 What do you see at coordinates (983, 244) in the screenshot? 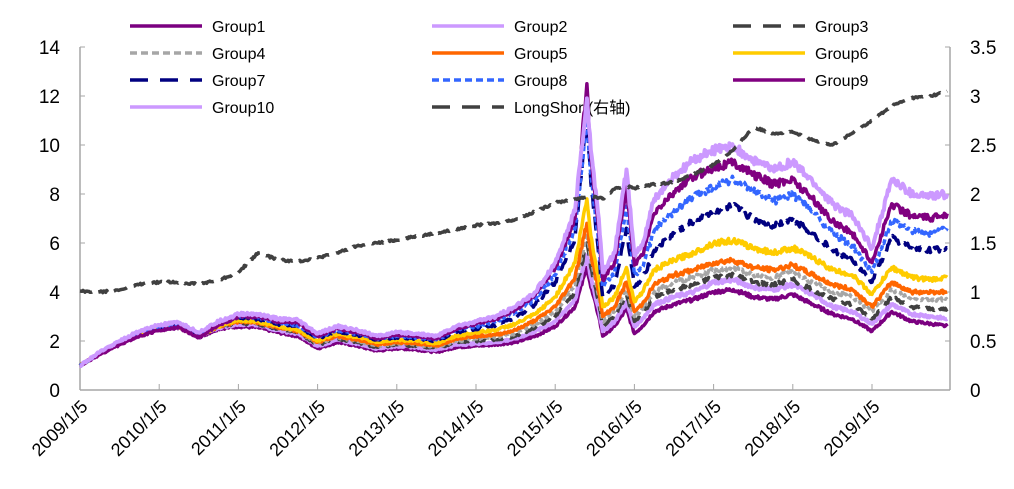
I see `y-right-tick-label: 1.5` at bounding box center [983, 244].